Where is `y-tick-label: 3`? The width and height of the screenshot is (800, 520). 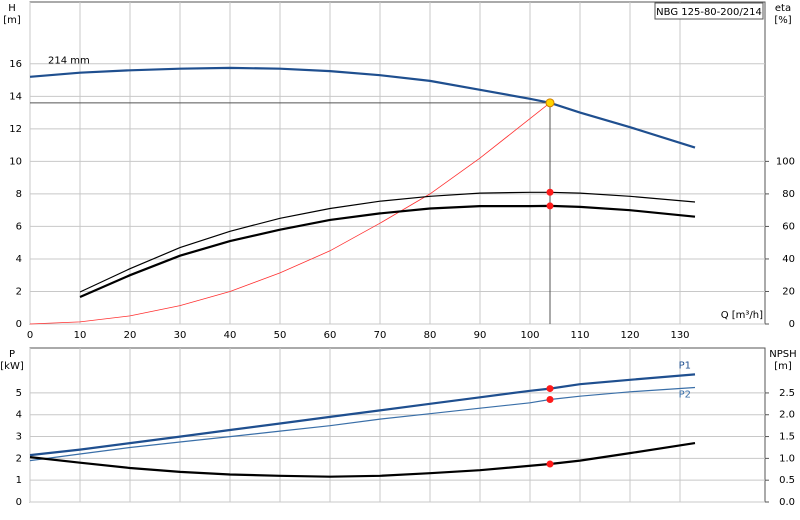 y-tick-label: 3 is located at coordinates (19, 437).